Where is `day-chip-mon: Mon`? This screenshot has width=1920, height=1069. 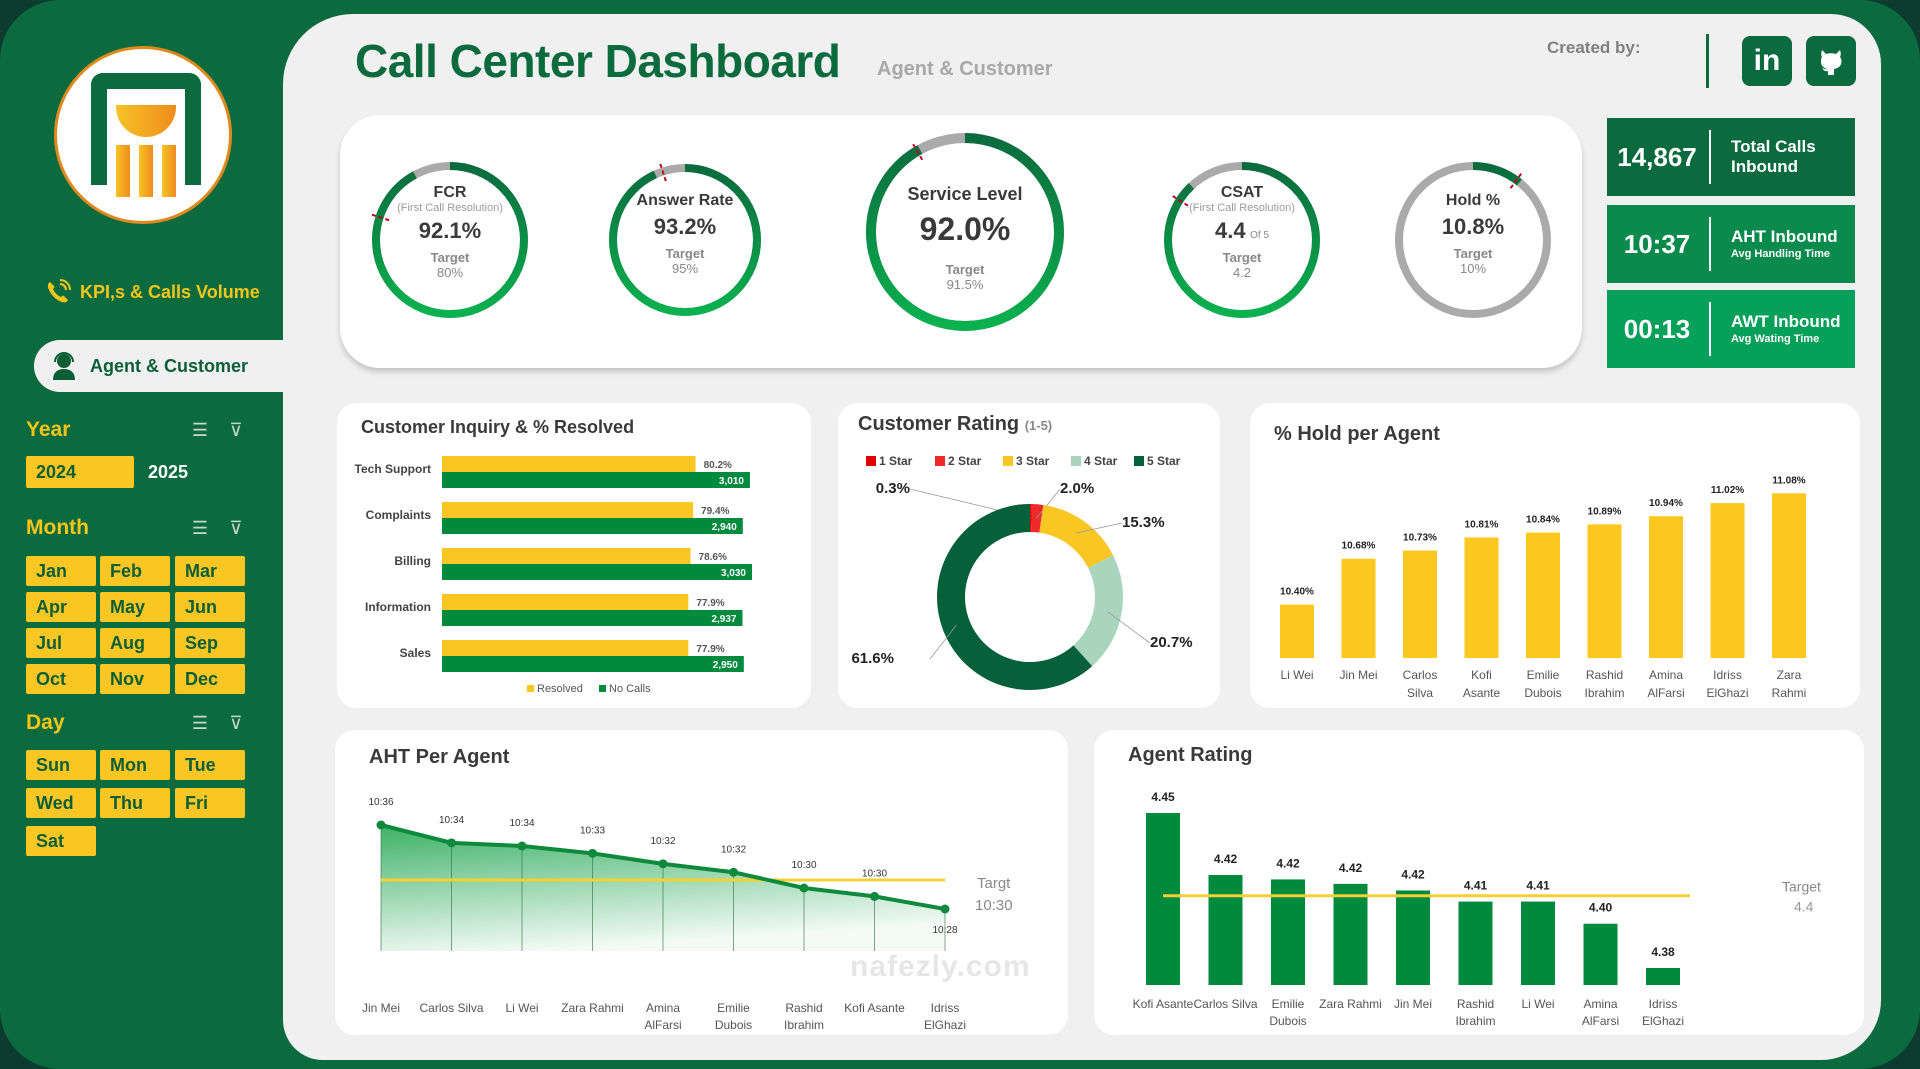
day-chip-mon: Mon is located at coordinates (135, 765).